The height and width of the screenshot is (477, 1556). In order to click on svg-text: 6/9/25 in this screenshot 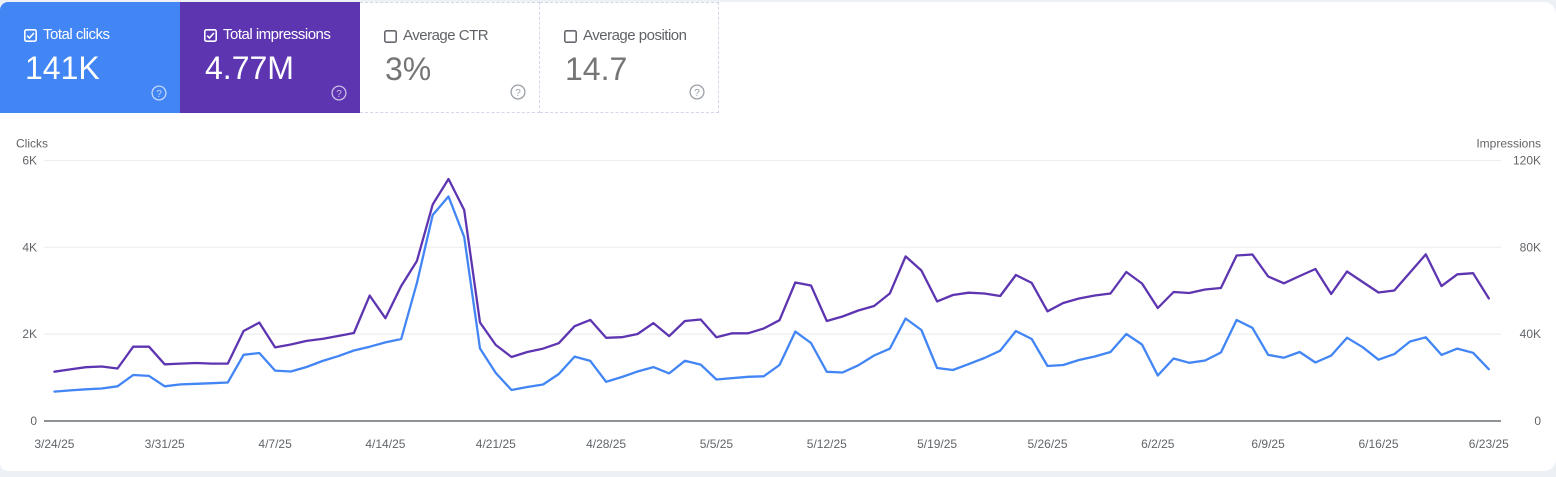, I will do `click(1268, 444)`.